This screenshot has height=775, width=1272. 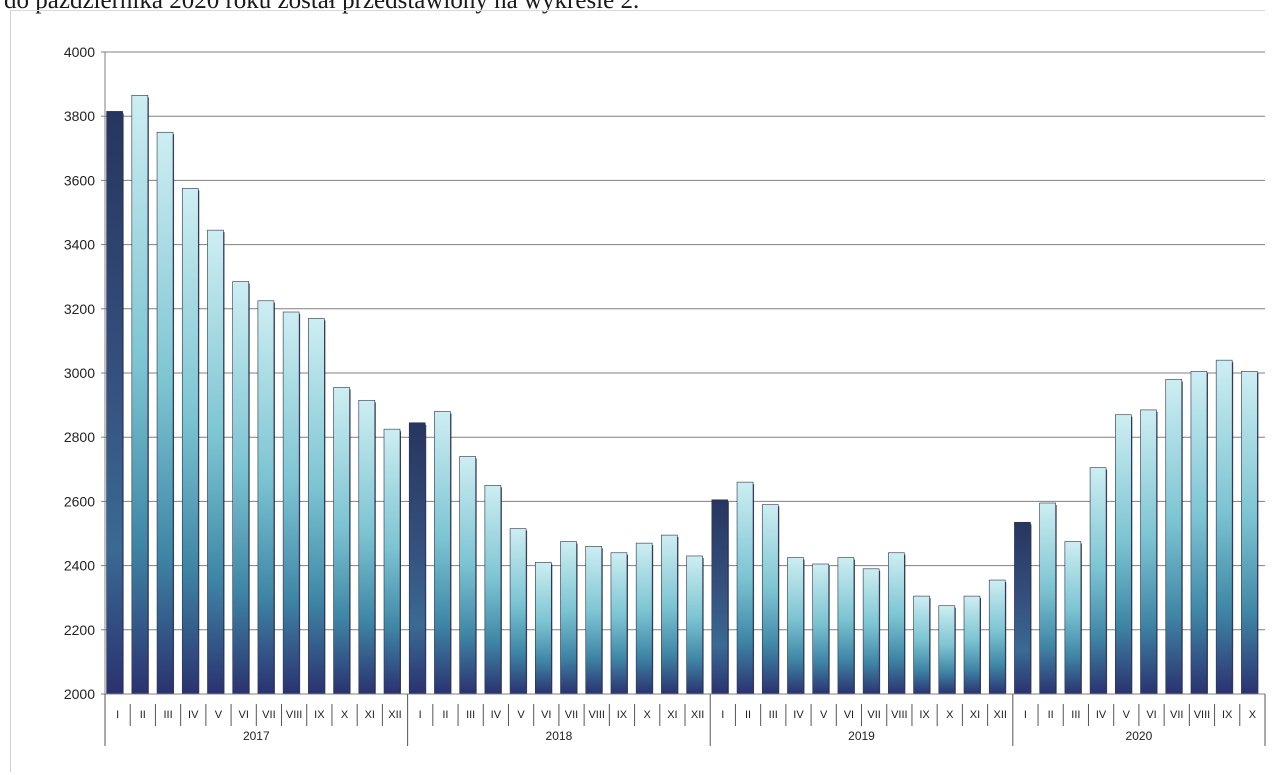 What do you see at coordinates (1249, 533) in the screenshot?
I see `bar-2020-X` at bounding box center [1249, 533].